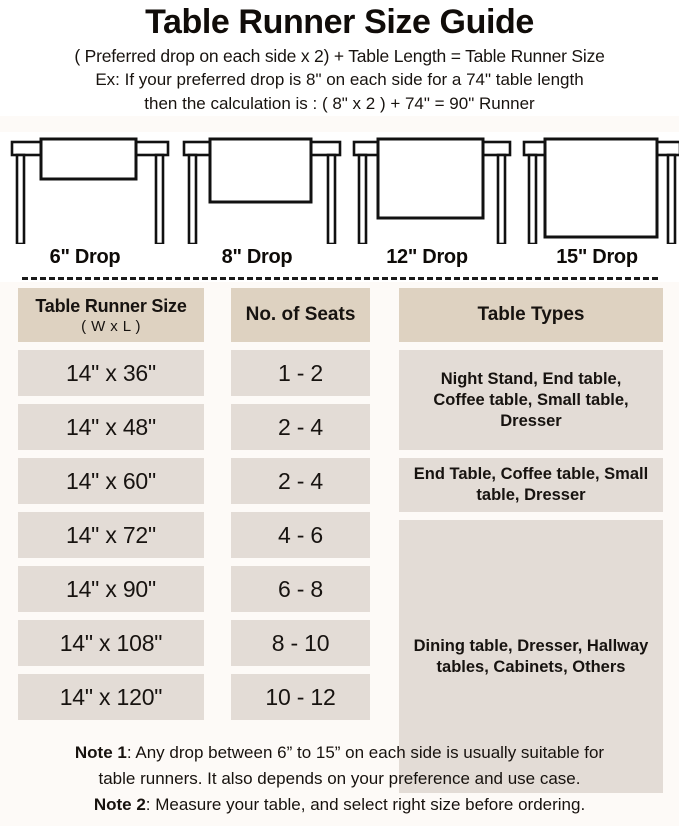  Describe the element at coordinates (111, 481) in the screenshot. I see `table-row: 14" x 60"` at that location.